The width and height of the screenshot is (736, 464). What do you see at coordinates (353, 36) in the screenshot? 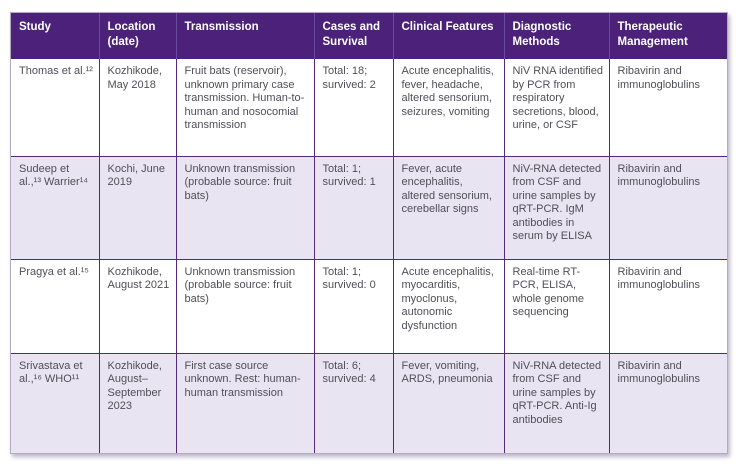
I see `column-header-cases-survival: Cases and Survival` at bounding box center [353, 36].